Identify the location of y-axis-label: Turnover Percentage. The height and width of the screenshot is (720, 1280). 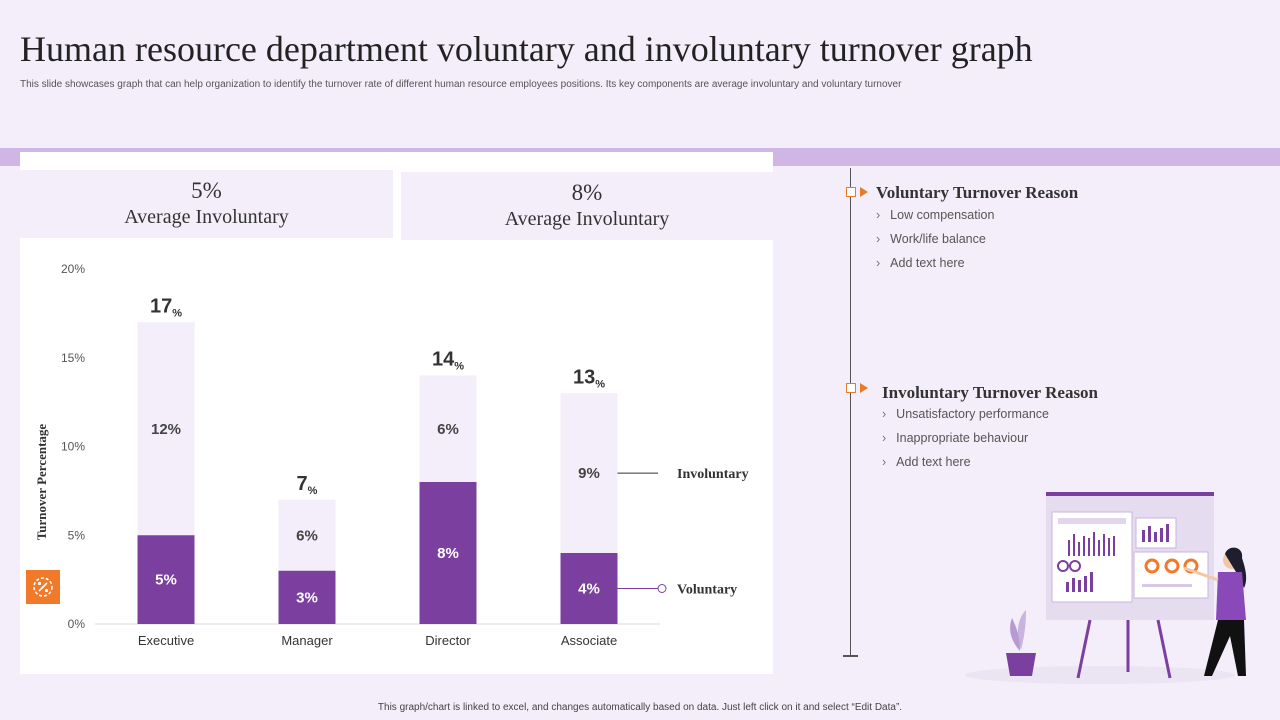
(41, 482).